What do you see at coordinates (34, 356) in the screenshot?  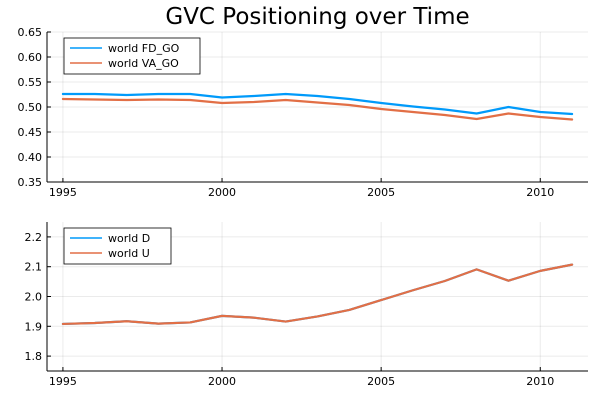 I see `y-tick-label: 1.8` at bounding box center [34, 356].